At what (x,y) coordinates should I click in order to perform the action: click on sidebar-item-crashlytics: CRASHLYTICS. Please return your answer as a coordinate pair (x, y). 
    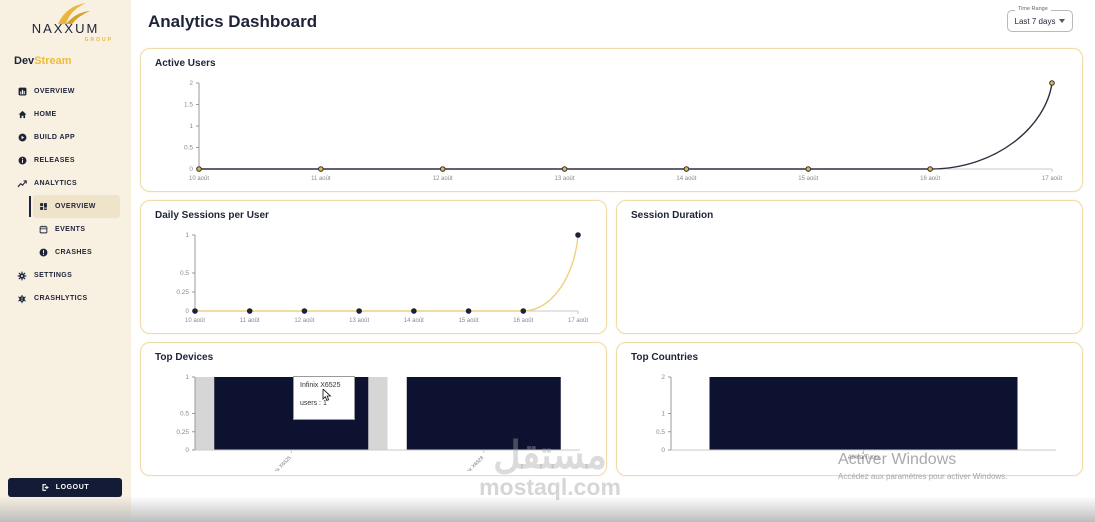
    Looking at the image, I should click on (65, 298).